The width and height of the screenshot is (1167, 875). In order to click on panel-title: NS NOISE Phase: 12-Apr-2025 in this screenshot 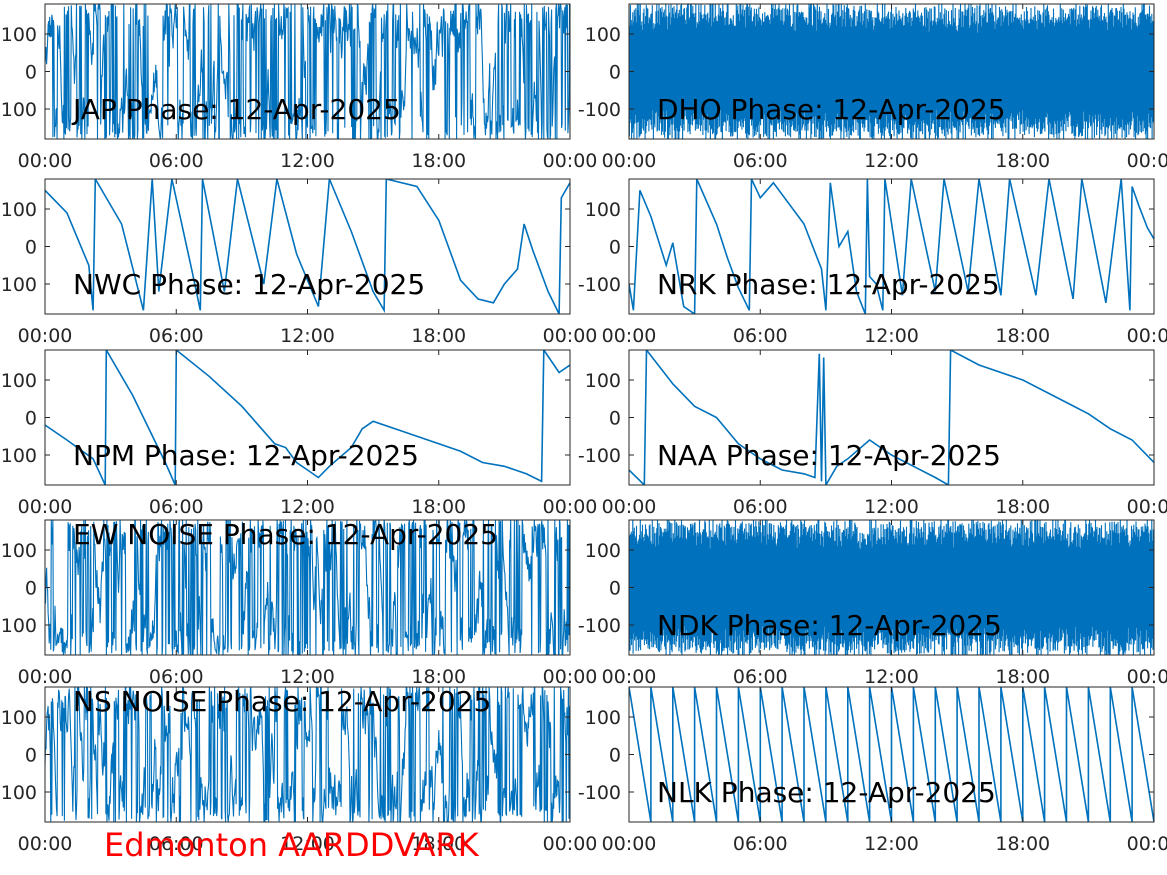, I will do `click(282, 701)`.